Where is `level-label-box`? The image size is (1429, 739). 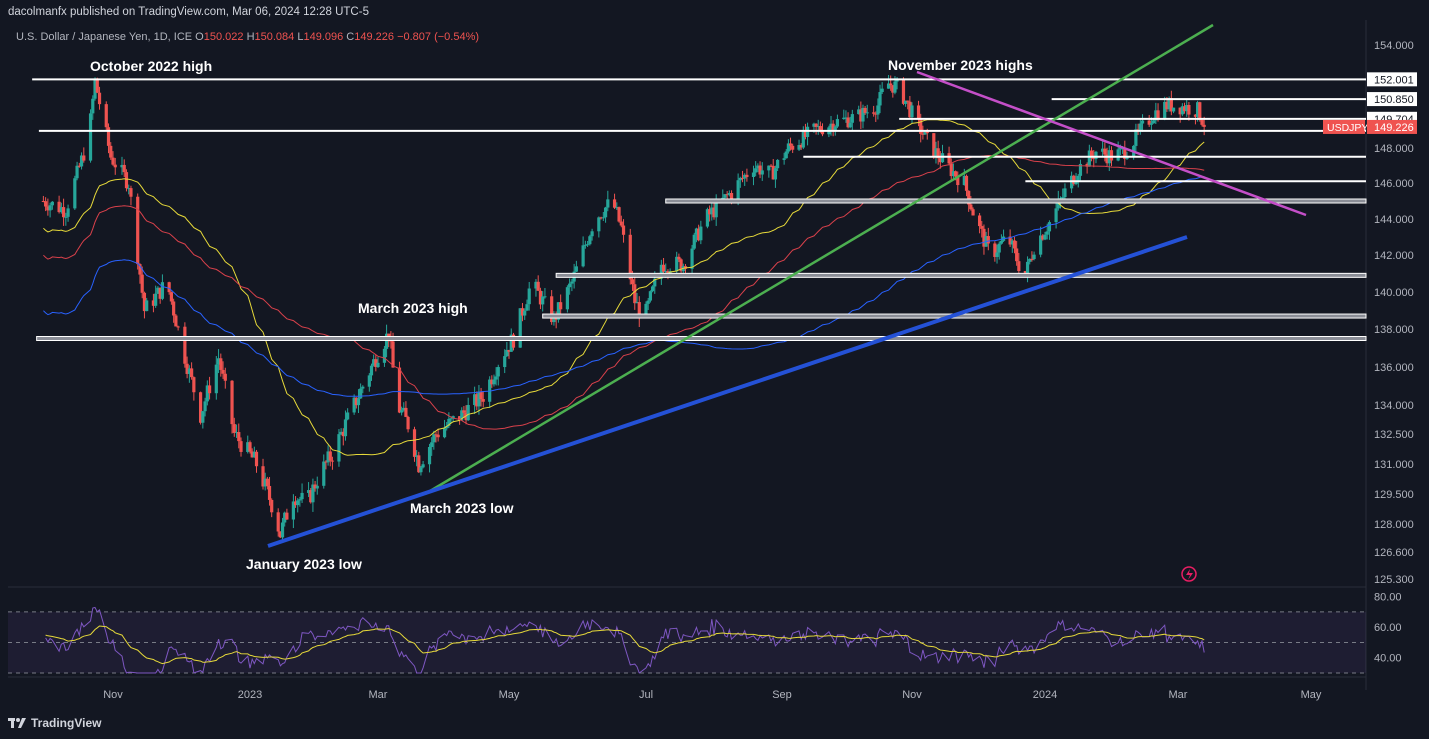 level-label-box is located at coordinates (1392, 79).